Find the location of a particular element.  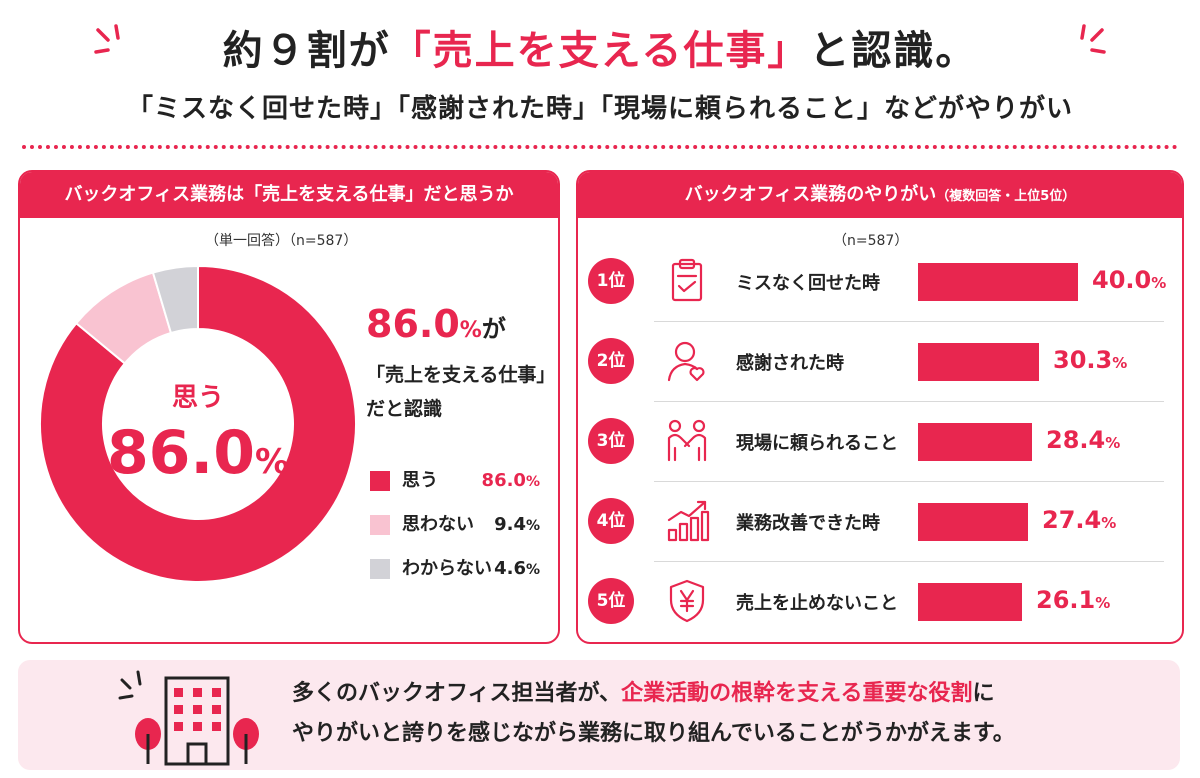

right-panel-note: （n=587） is located at coordinates (871, 241).